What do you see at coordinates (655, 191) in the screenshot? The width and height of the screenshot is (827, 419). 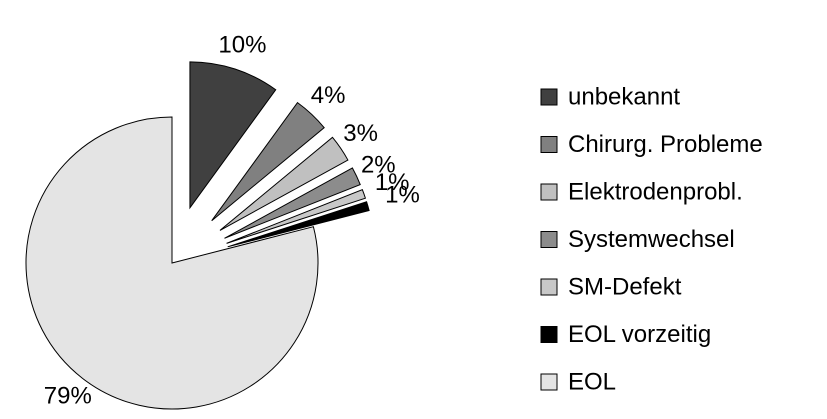 I see `legend-label: Elektrodenprobl.` at bounding box center [655, 191].